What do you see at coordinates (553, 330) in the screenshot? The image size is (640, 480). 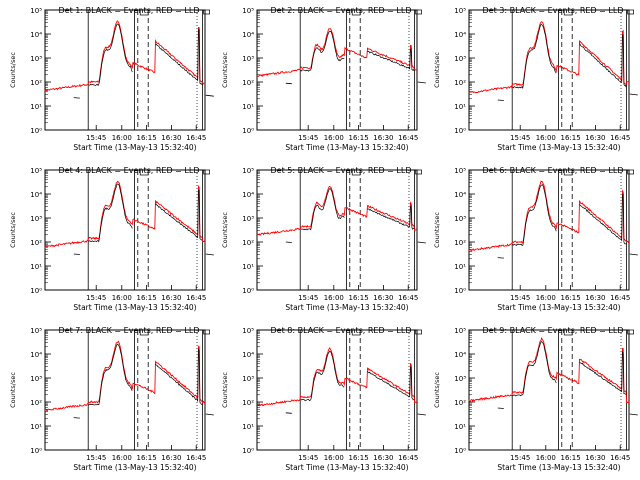 I see `chart-title: Det 9: BLACK = Events, RED = LLD` at bounding box center [553, 330].